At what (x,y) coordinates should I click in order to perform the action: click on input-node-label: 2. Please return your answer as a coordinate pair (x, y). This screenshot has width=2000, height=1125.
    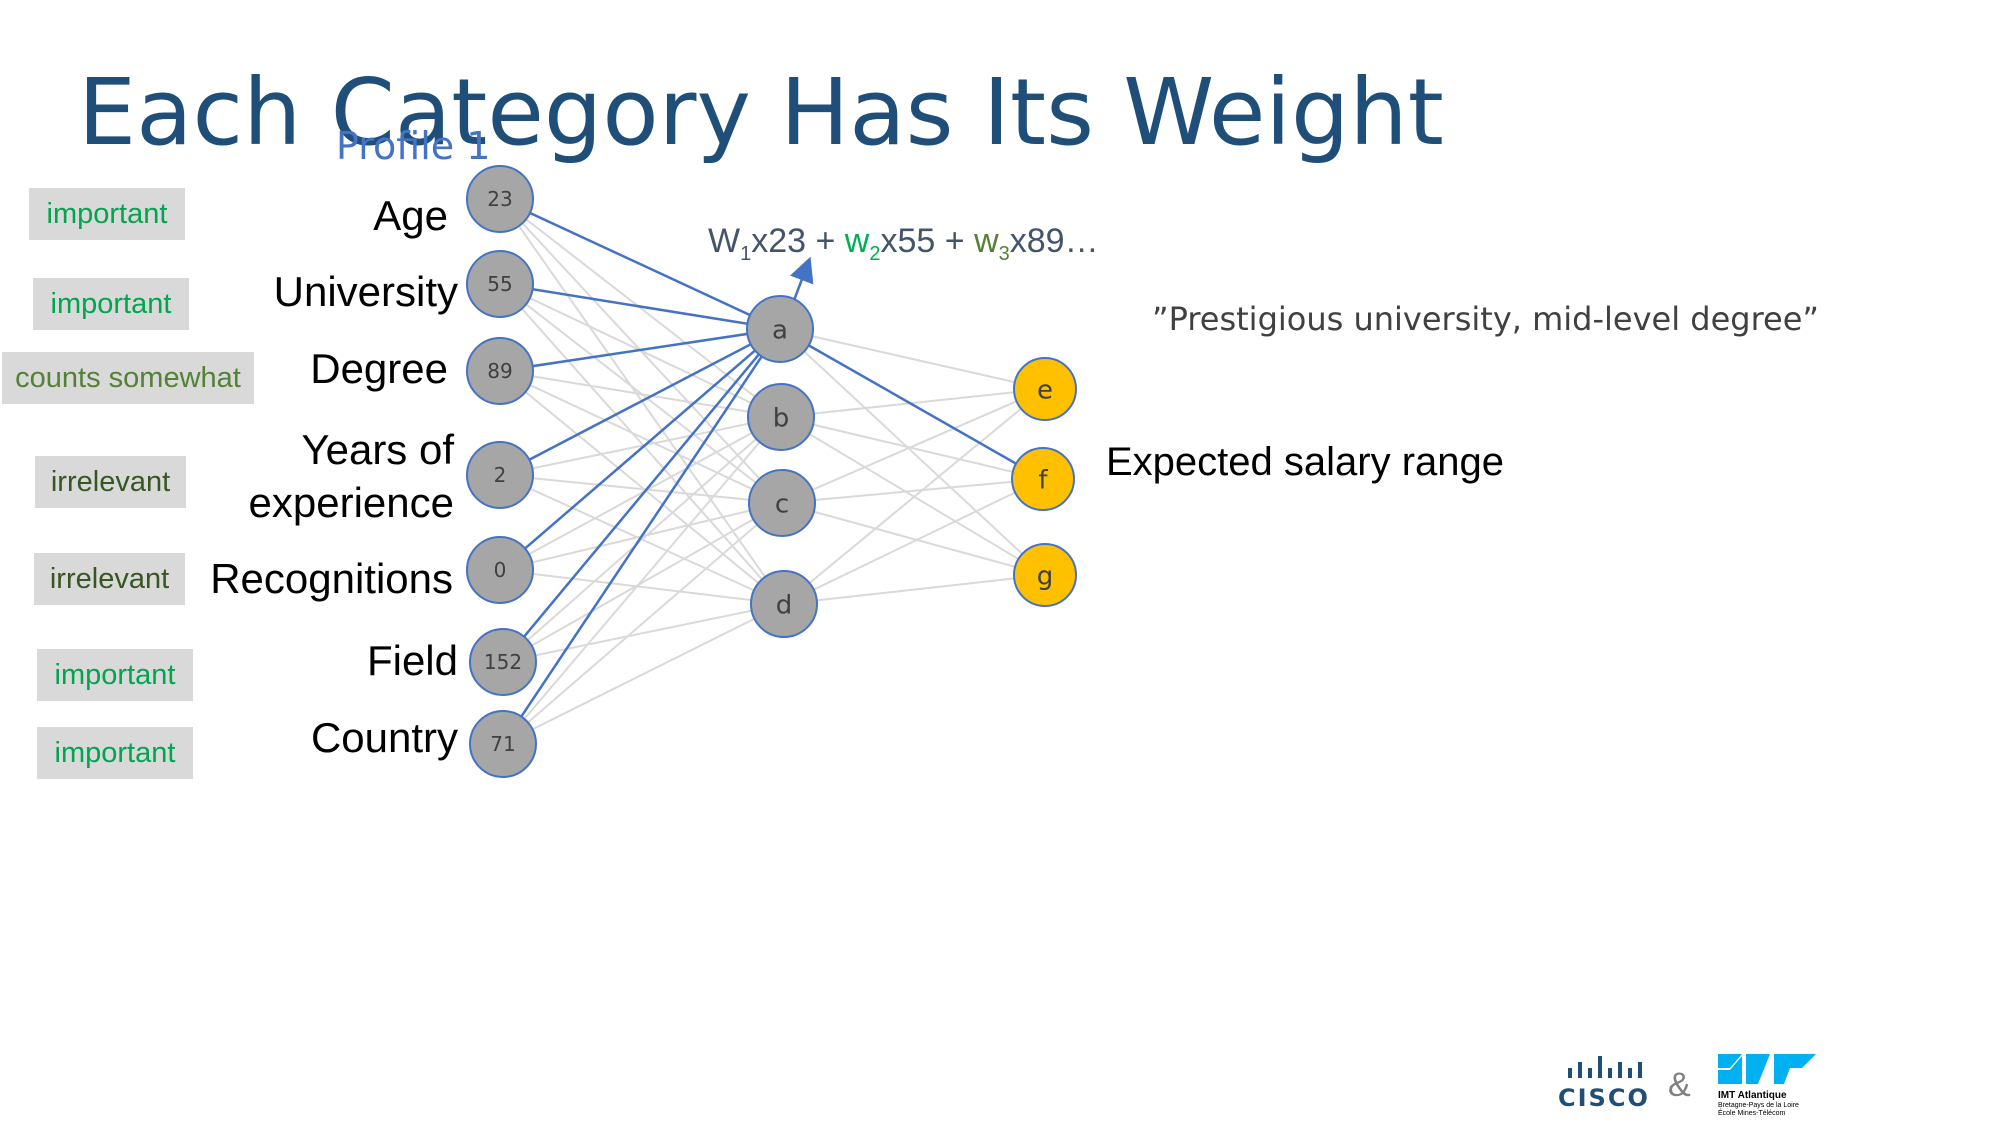
    Looking at the image, I should click on (500, 475).